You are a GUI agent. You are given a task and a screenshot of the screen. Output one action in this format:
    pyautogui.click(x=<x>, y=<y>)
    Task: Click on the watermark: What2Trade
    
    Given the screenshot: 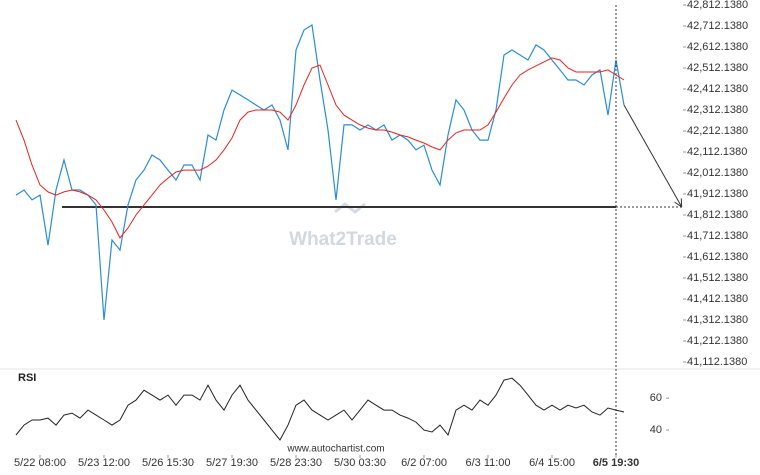 What is the action you would take?
    pyautogui.click(x=343, y=239)
    